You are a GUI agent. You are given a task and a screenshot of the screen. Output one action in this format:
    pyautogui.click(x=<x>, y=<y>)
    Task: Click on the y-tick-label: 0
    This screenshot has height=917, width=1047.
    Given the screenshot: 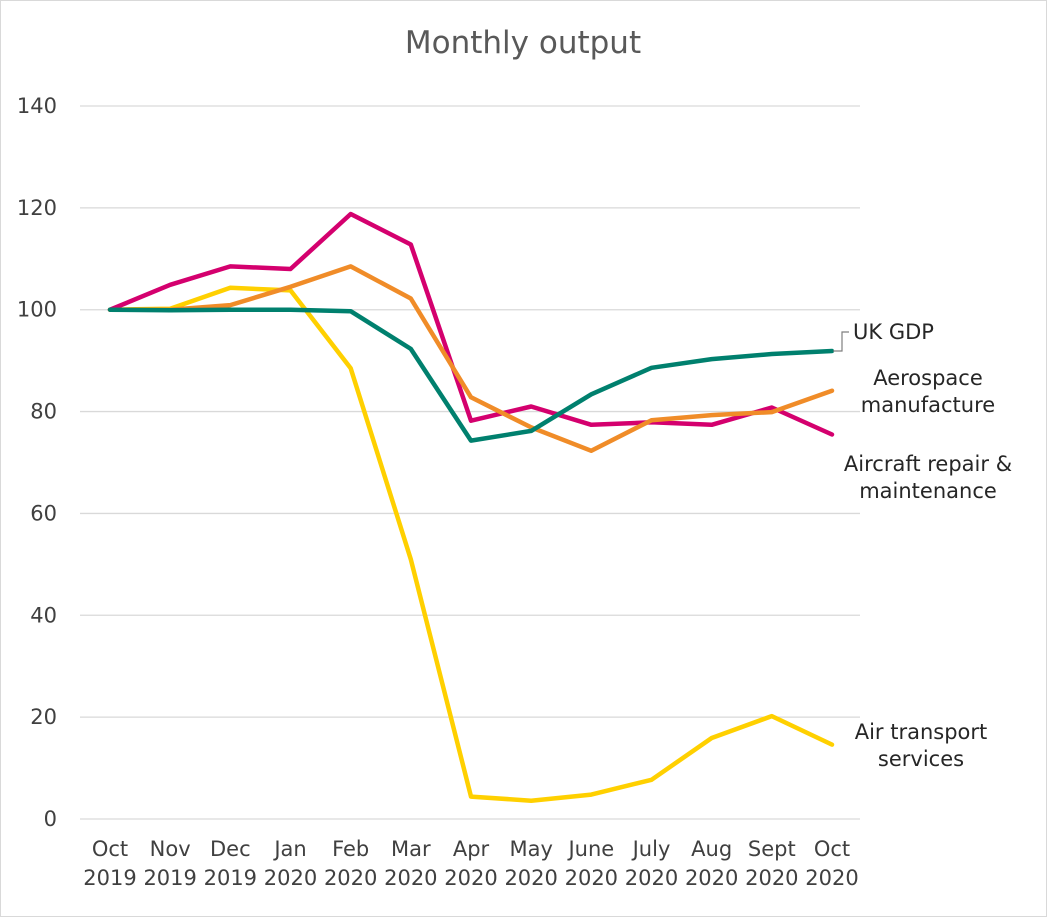 What is the action you would take?
    pyautogui.click(x=50, y=819)
    